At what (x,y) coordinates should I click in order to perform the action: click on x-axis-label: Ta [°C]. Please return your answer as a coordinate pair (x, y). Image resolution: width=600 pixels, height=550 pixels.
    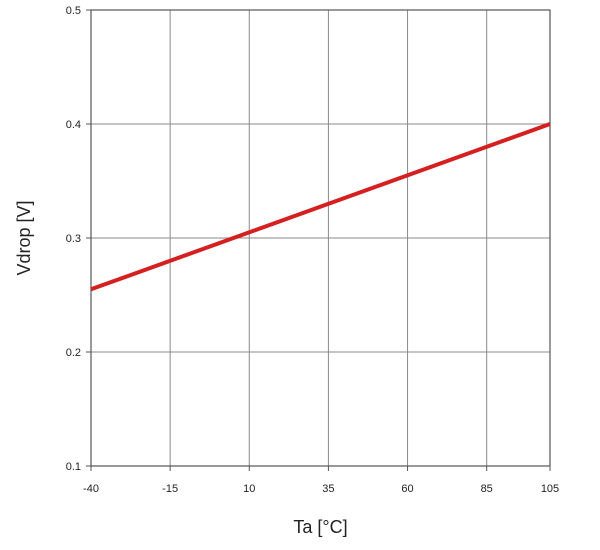
    Looking at the image, I should click on (320, 527).